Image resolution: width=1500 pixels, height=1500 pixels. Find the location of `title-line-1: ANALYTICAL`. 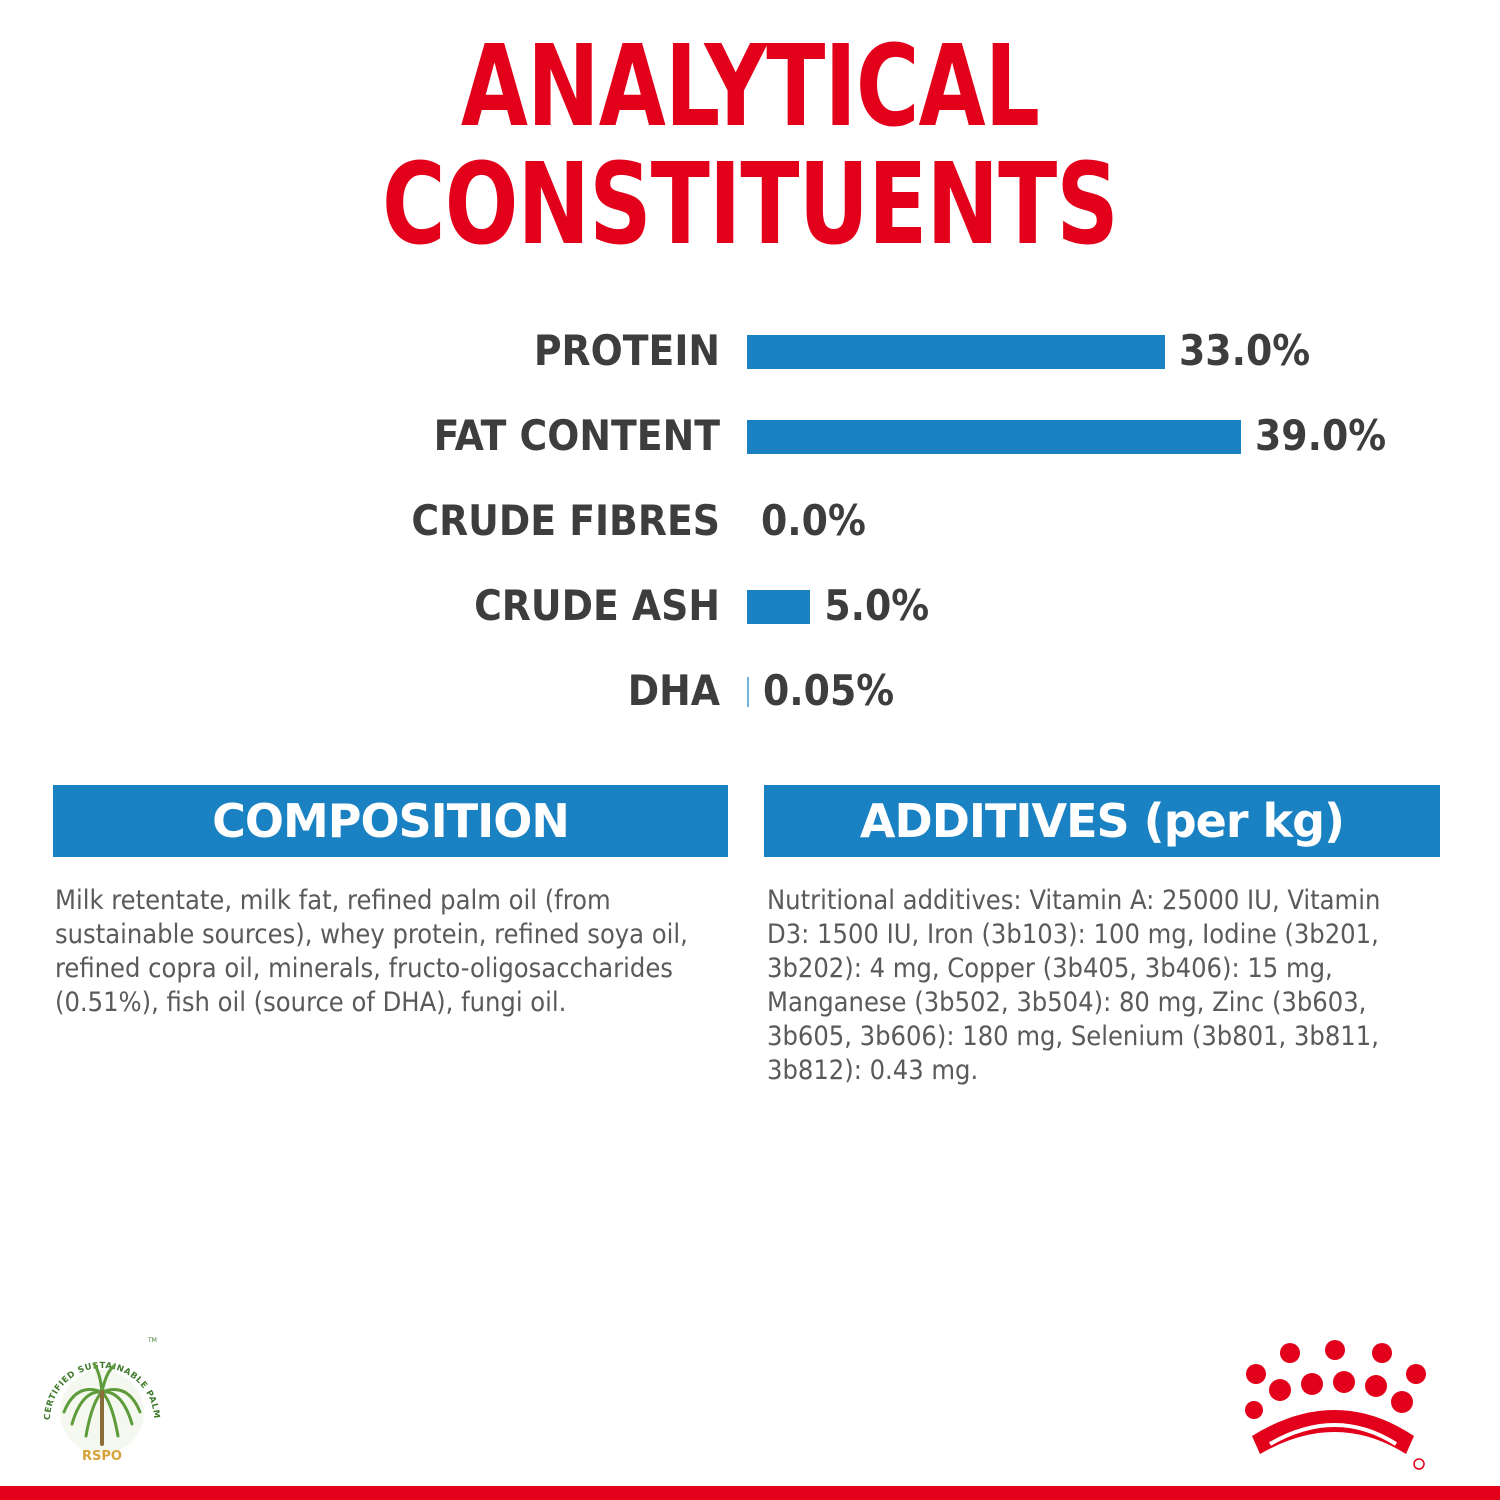

title-line-1: ANALYTICAL is located at coordinates (750, 87).